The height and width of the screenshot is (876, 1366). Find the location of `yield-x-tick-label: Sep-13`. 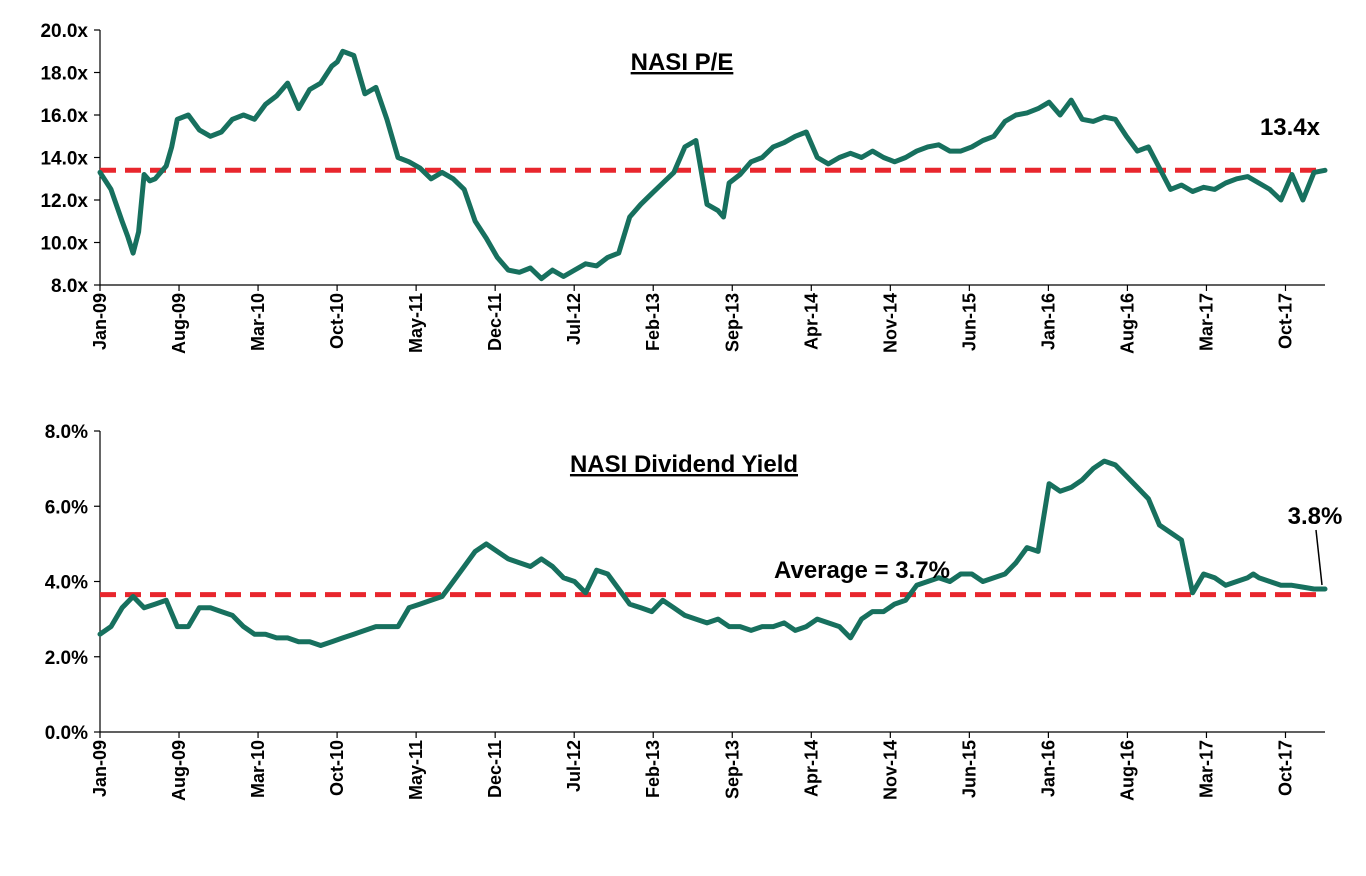

yield-x-tick-label: Sep-13 is located at coordinates (732, 769).